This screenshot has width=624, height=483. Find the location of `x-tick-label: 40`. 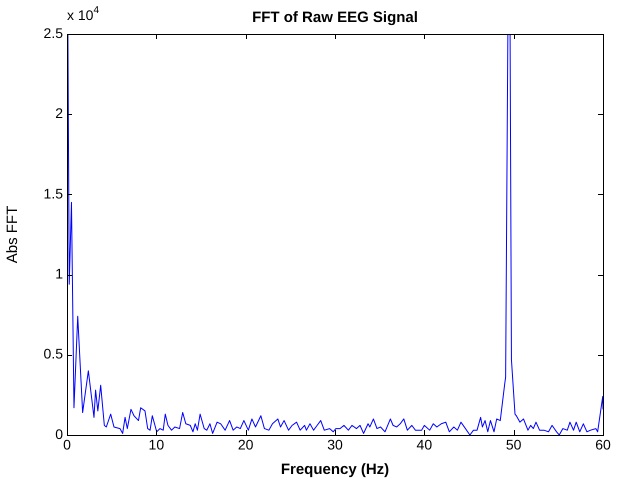

x-tick-label: 40 is located at coordinates (424, 444).